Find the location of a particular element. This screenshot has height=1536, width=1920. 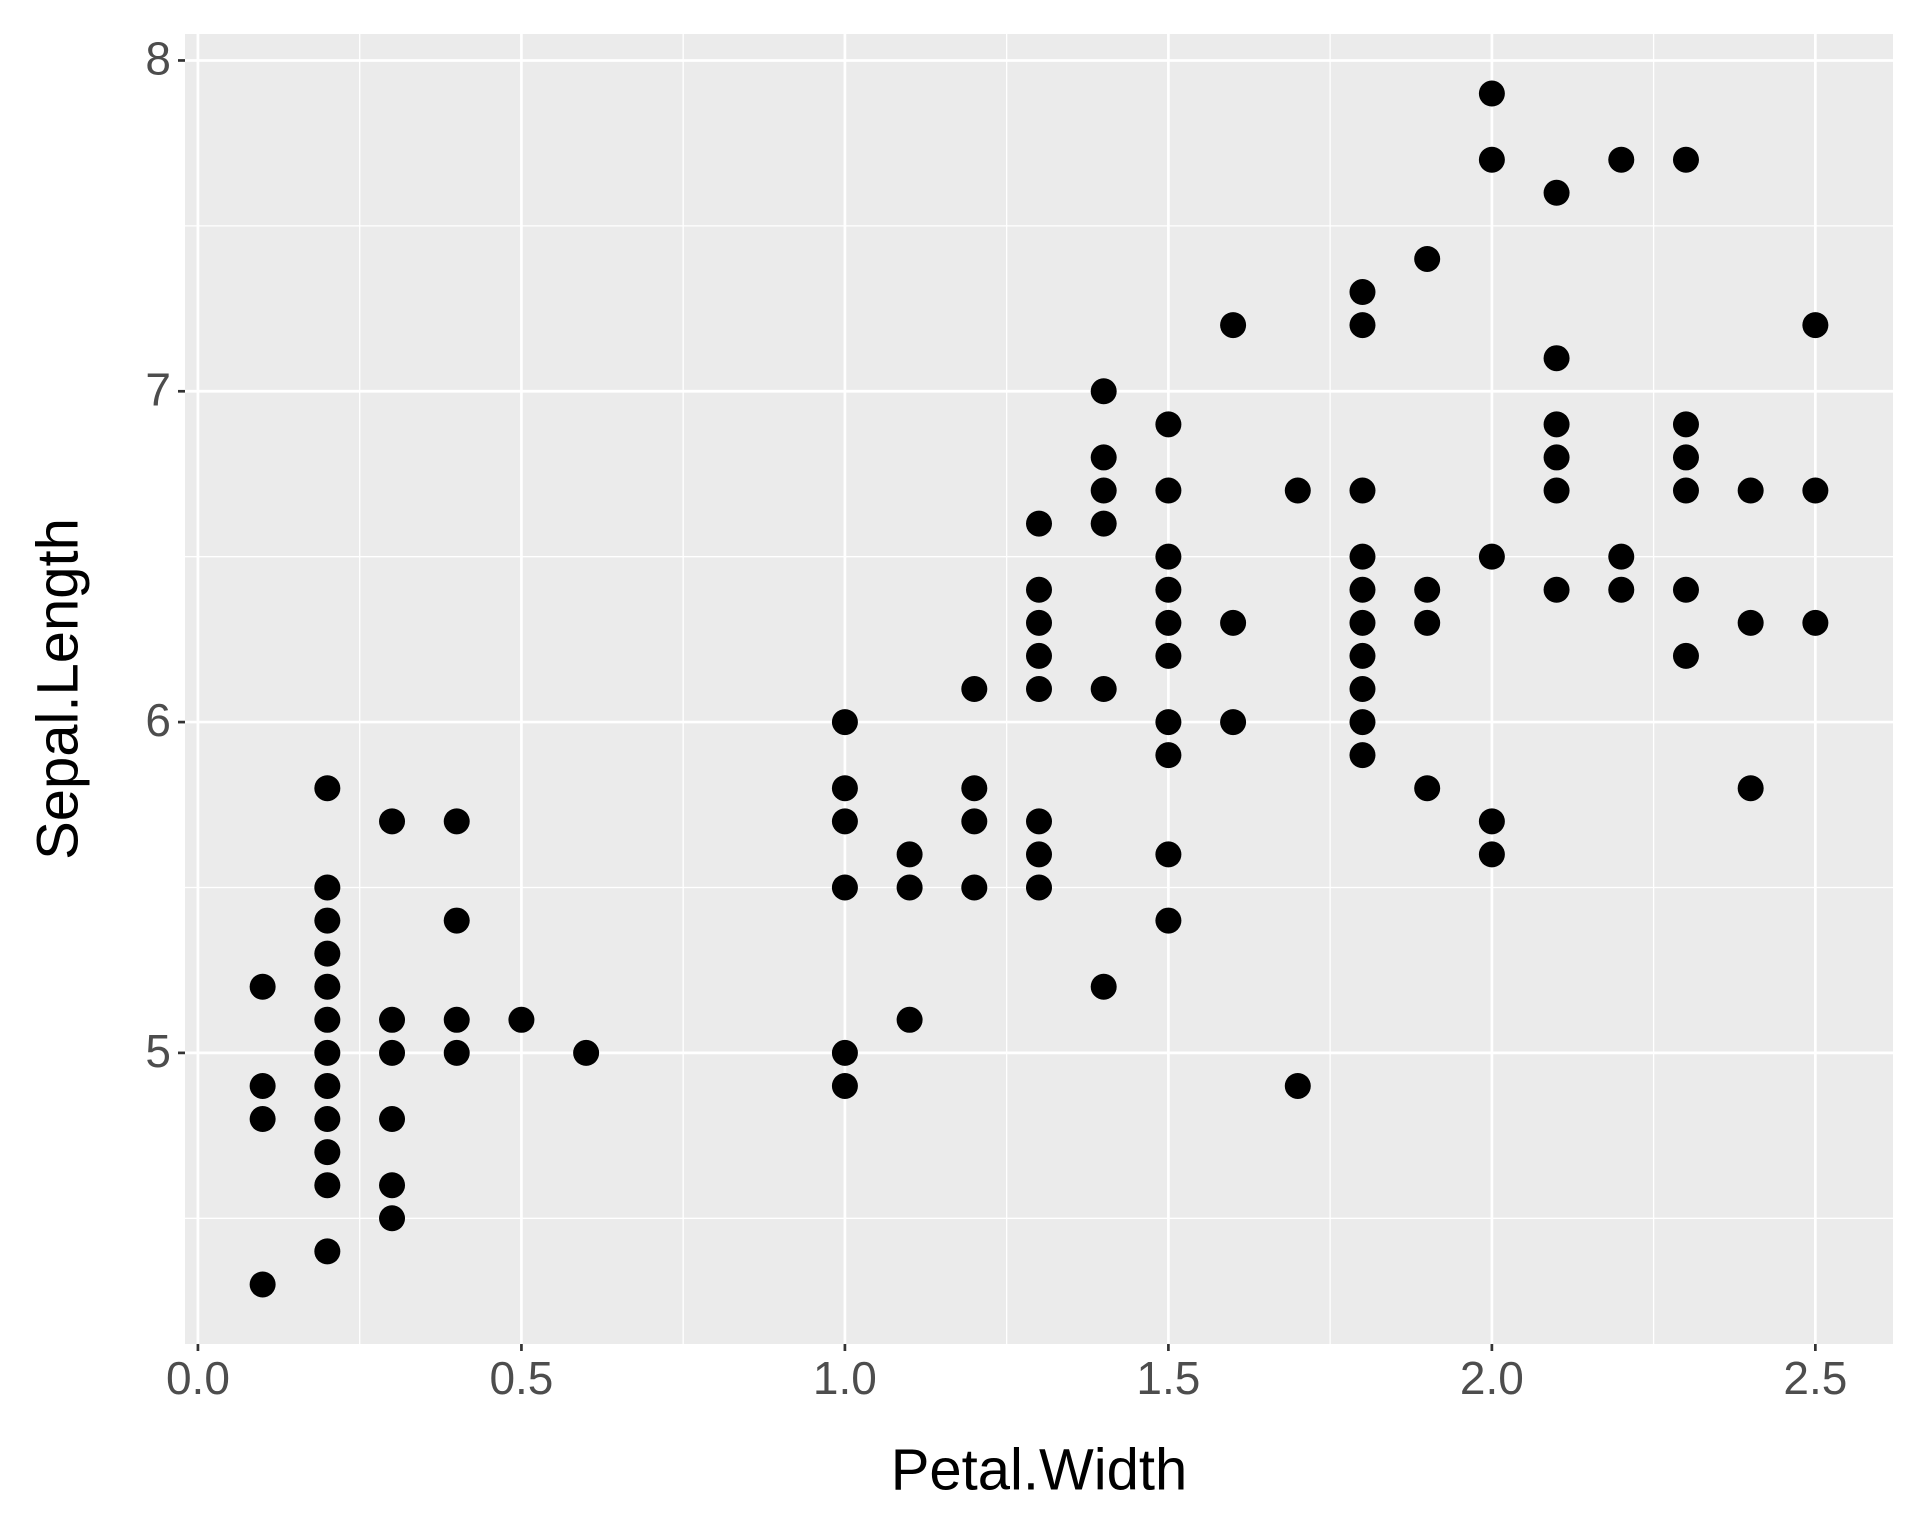

y-axis-title: Sepal.Length is located at coordinates (57, 689).